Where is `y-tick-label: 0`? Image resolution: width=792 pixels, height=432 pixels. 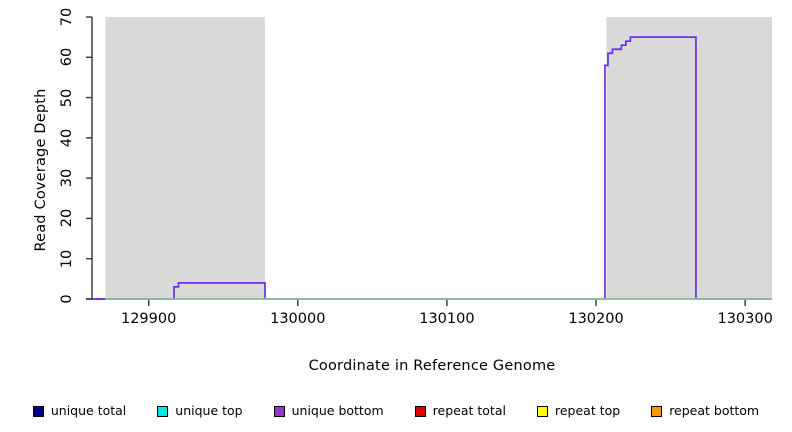 y-tick-label: 0 is located at coordinates (67, 299).